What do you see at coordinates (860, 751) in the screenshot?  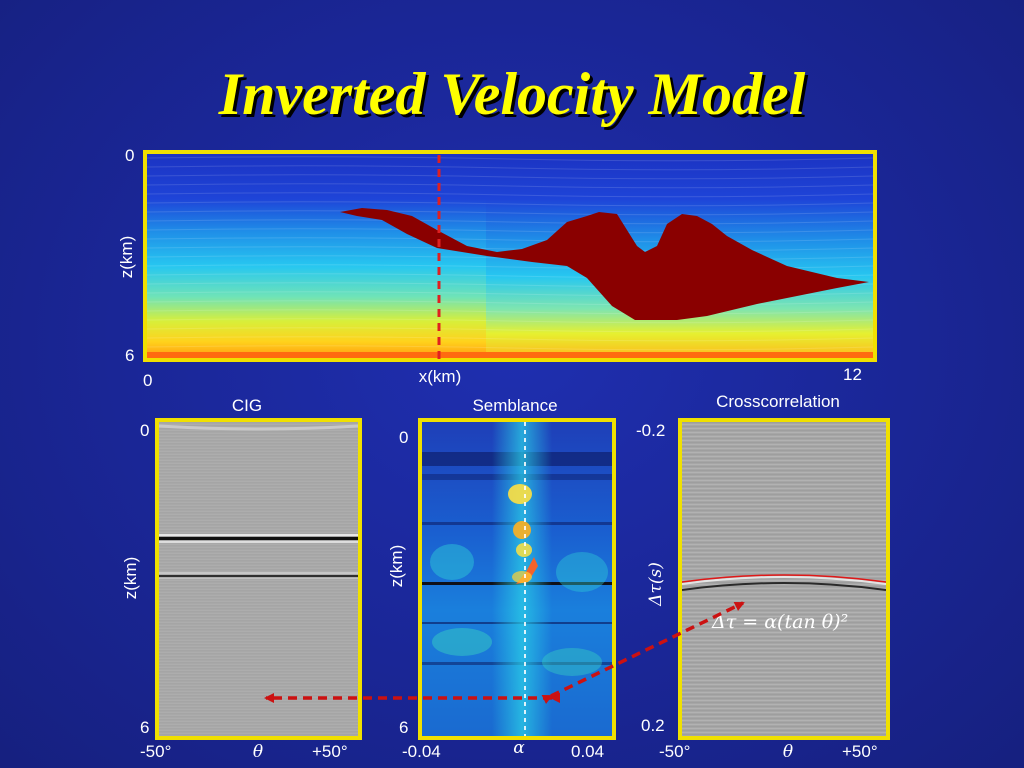 I see `crosscorrelation-xtick-right: +50°` at bounding box center [860, 751].